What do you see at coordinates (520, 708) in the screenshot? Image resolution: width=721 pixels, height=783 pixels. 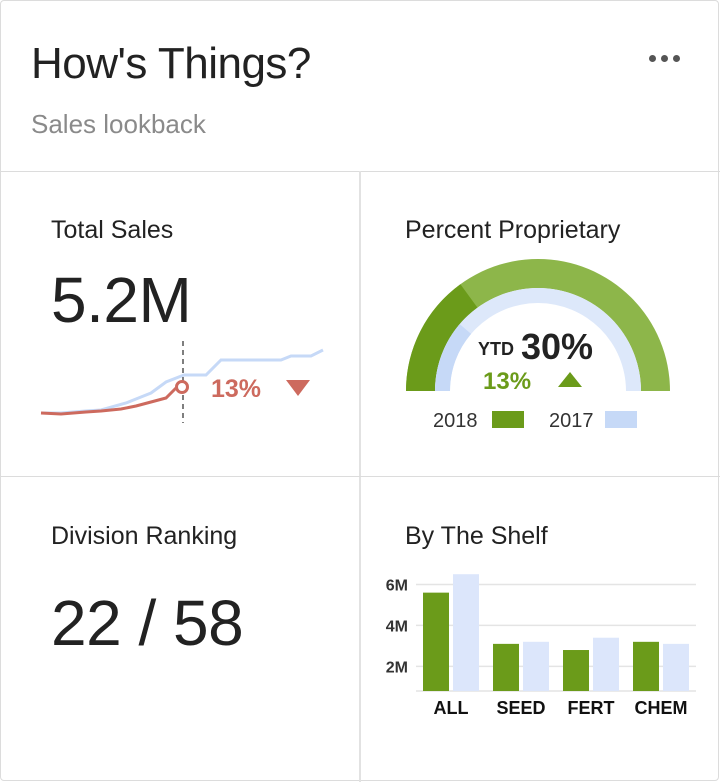 I see `x-tick-label: SEED` at bounding box center [520, 708].